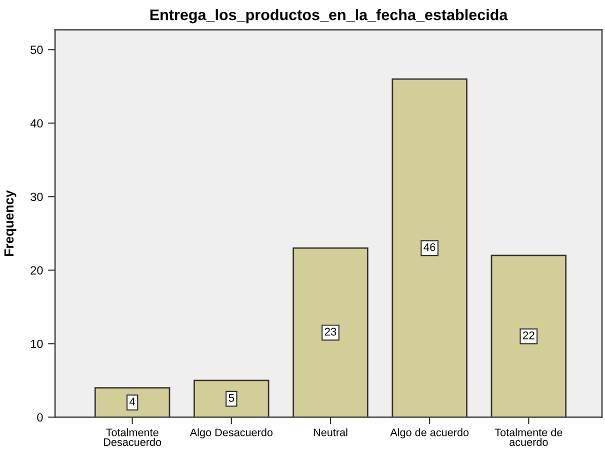 Image resolution: width=605 pixels, height=473 pixels. What do you see at coordinates (329, 16) in the screenshot?
I see `chart-title: Entrega_los_productos_en_la_fecha_establecida` at bounding box center [329, 16].